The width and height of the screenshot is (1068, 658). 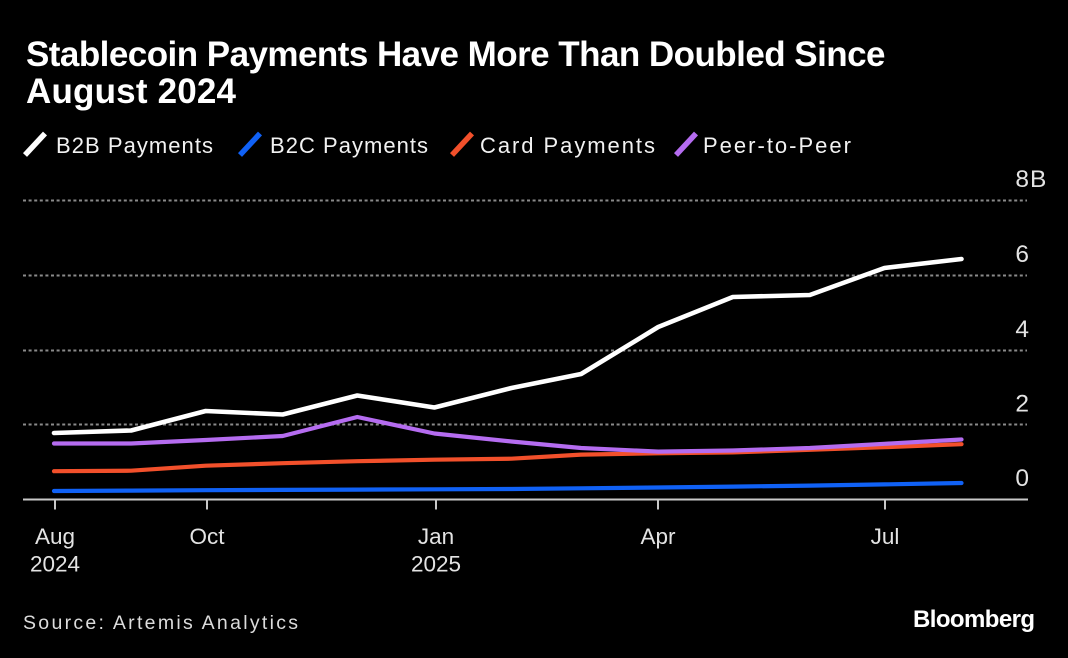 I want to click on svg-text: Aug, so click(x=55, y=536).